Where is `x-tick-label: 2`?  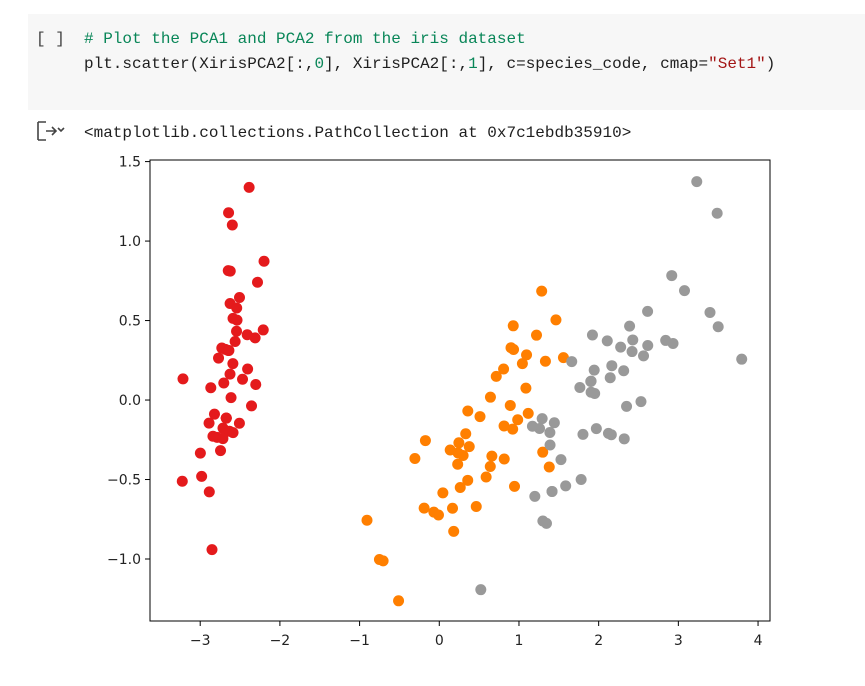
x-tick-label: 2 is located at coordinates (598, 641).